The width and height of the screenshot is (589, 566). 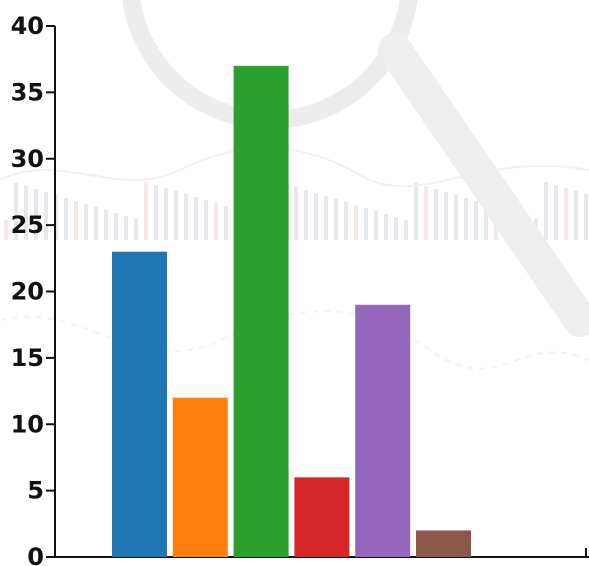 What do you see at coordinates (27, 159) in the screenshot?
I see `y-tick-label: 30` at bounding box center [27, 159].